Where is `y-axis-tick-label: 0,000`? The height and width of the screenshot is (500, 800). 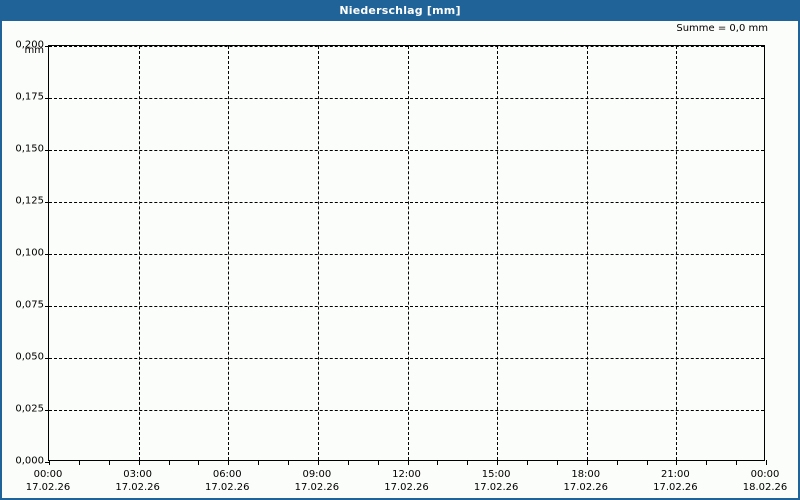
y-axis-tick-label: 0,000 is located at coordinates (29, 461).